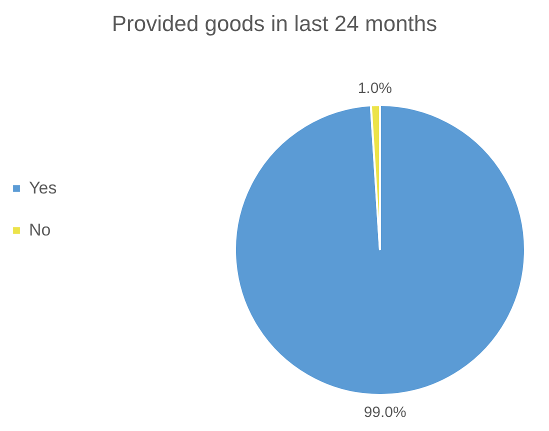 The image size is (549, 431). What do you see at coordinates (385, 412) in the screenshot?
I see `data-label: 99.0%` at bounding box center [385, 412].